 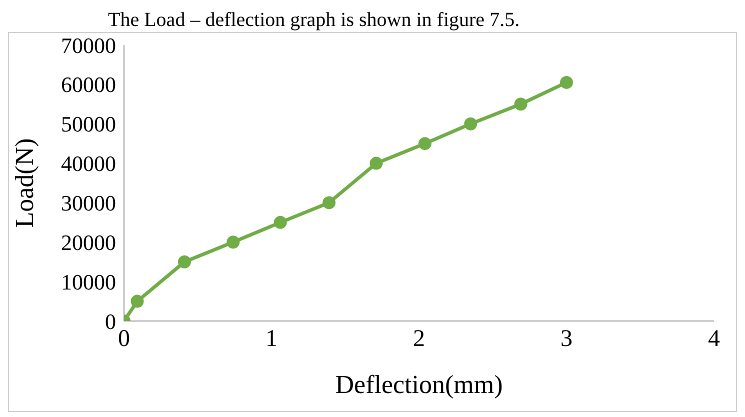 I want to click on x-tick-label: 4, so click(x=714, y=339).